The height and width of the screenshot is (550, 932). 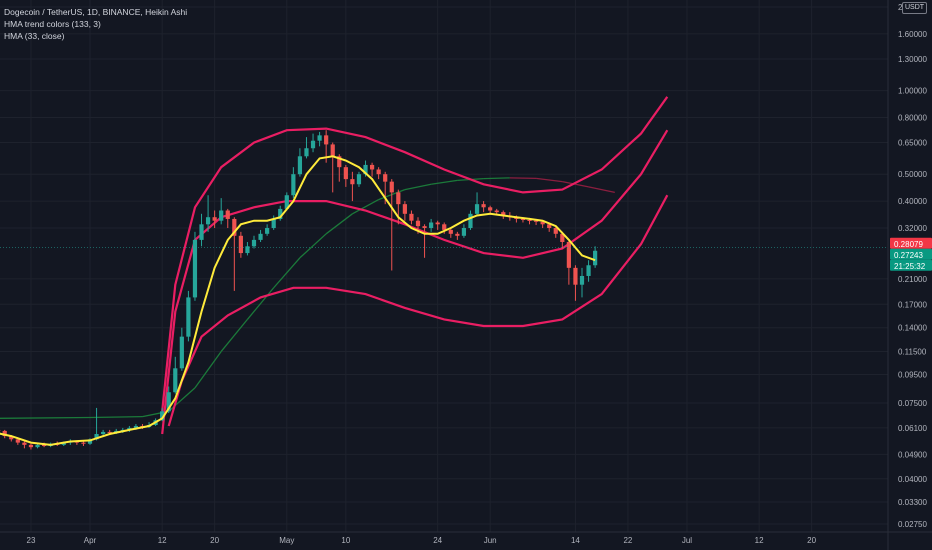 I want to click on price-tag-label: 0.27243, so click(x=908, y=255).